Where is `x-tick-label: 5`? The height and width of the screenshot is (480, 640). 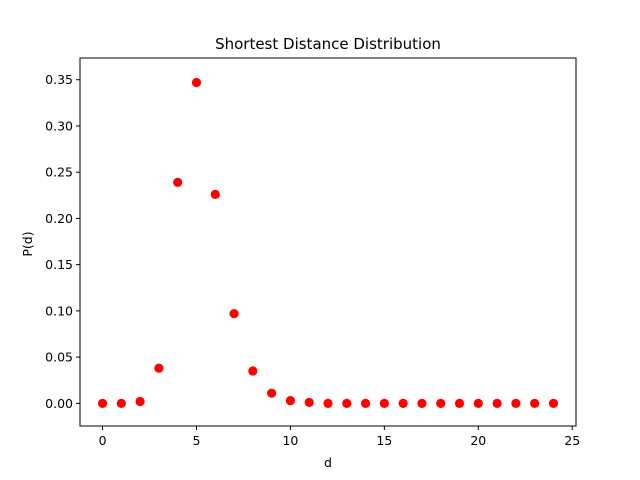 x-tick-label: 5 is located at coordinates (197, 440).